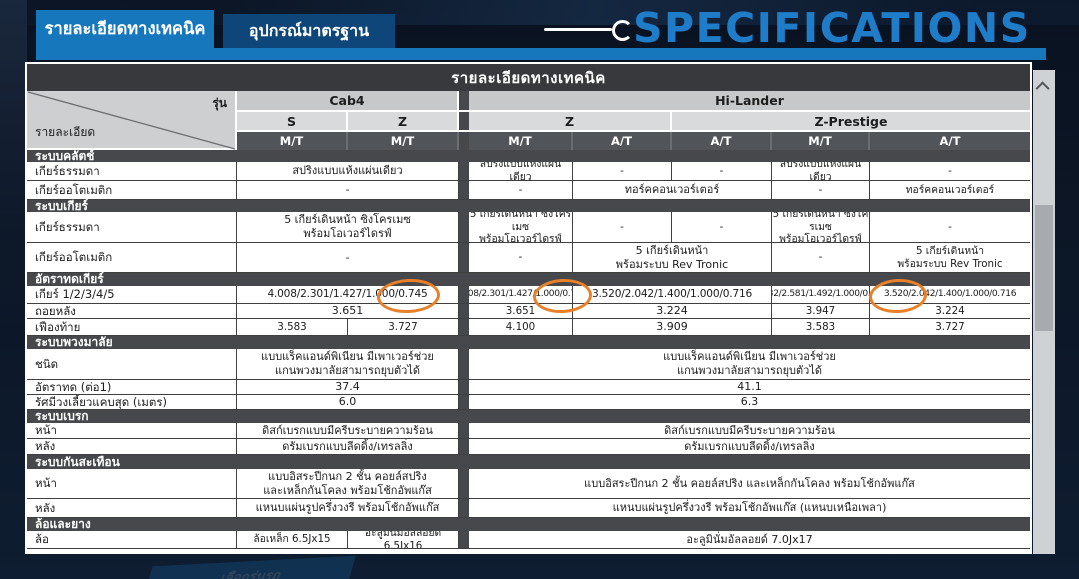 The image size is (1079, 579). I want to click on spec-value-cell: ดรัมเบรกแบบลีดดิ้ง/เทรลลิ่ง, so click(348, 446).